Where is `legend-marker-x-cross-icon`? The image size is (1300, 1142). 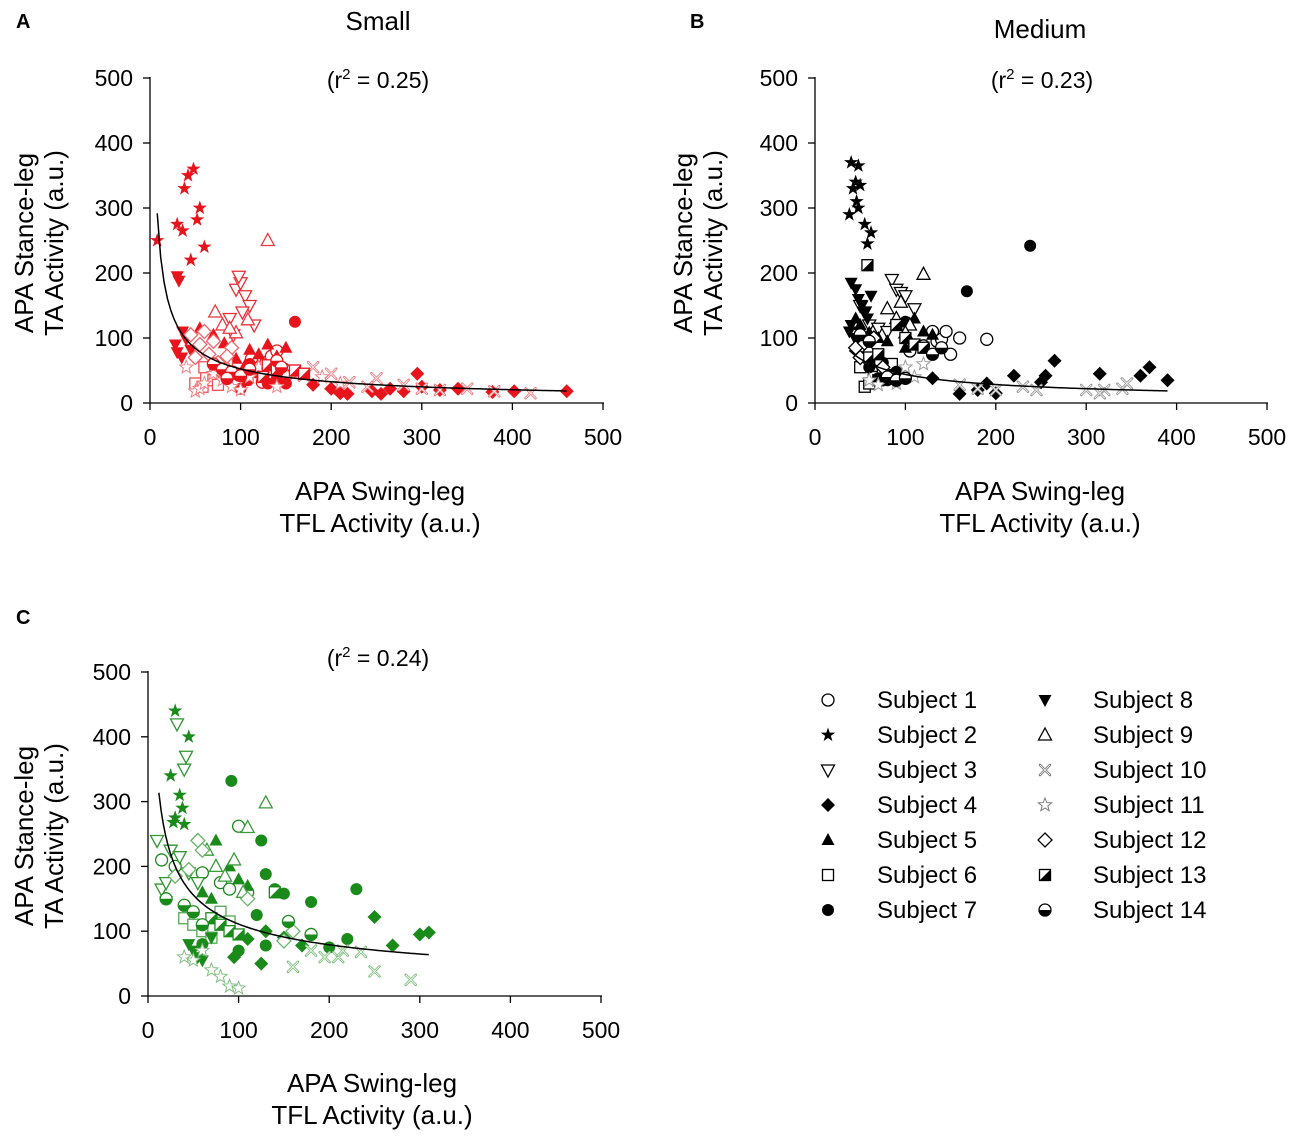
legend-marker-x-cross-icon is located at coordinates (1045, 770).